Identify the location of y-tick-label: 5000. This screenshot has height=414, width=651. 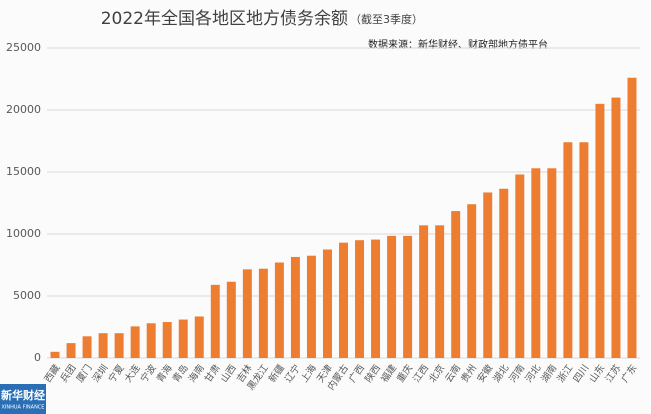
(27, 295).